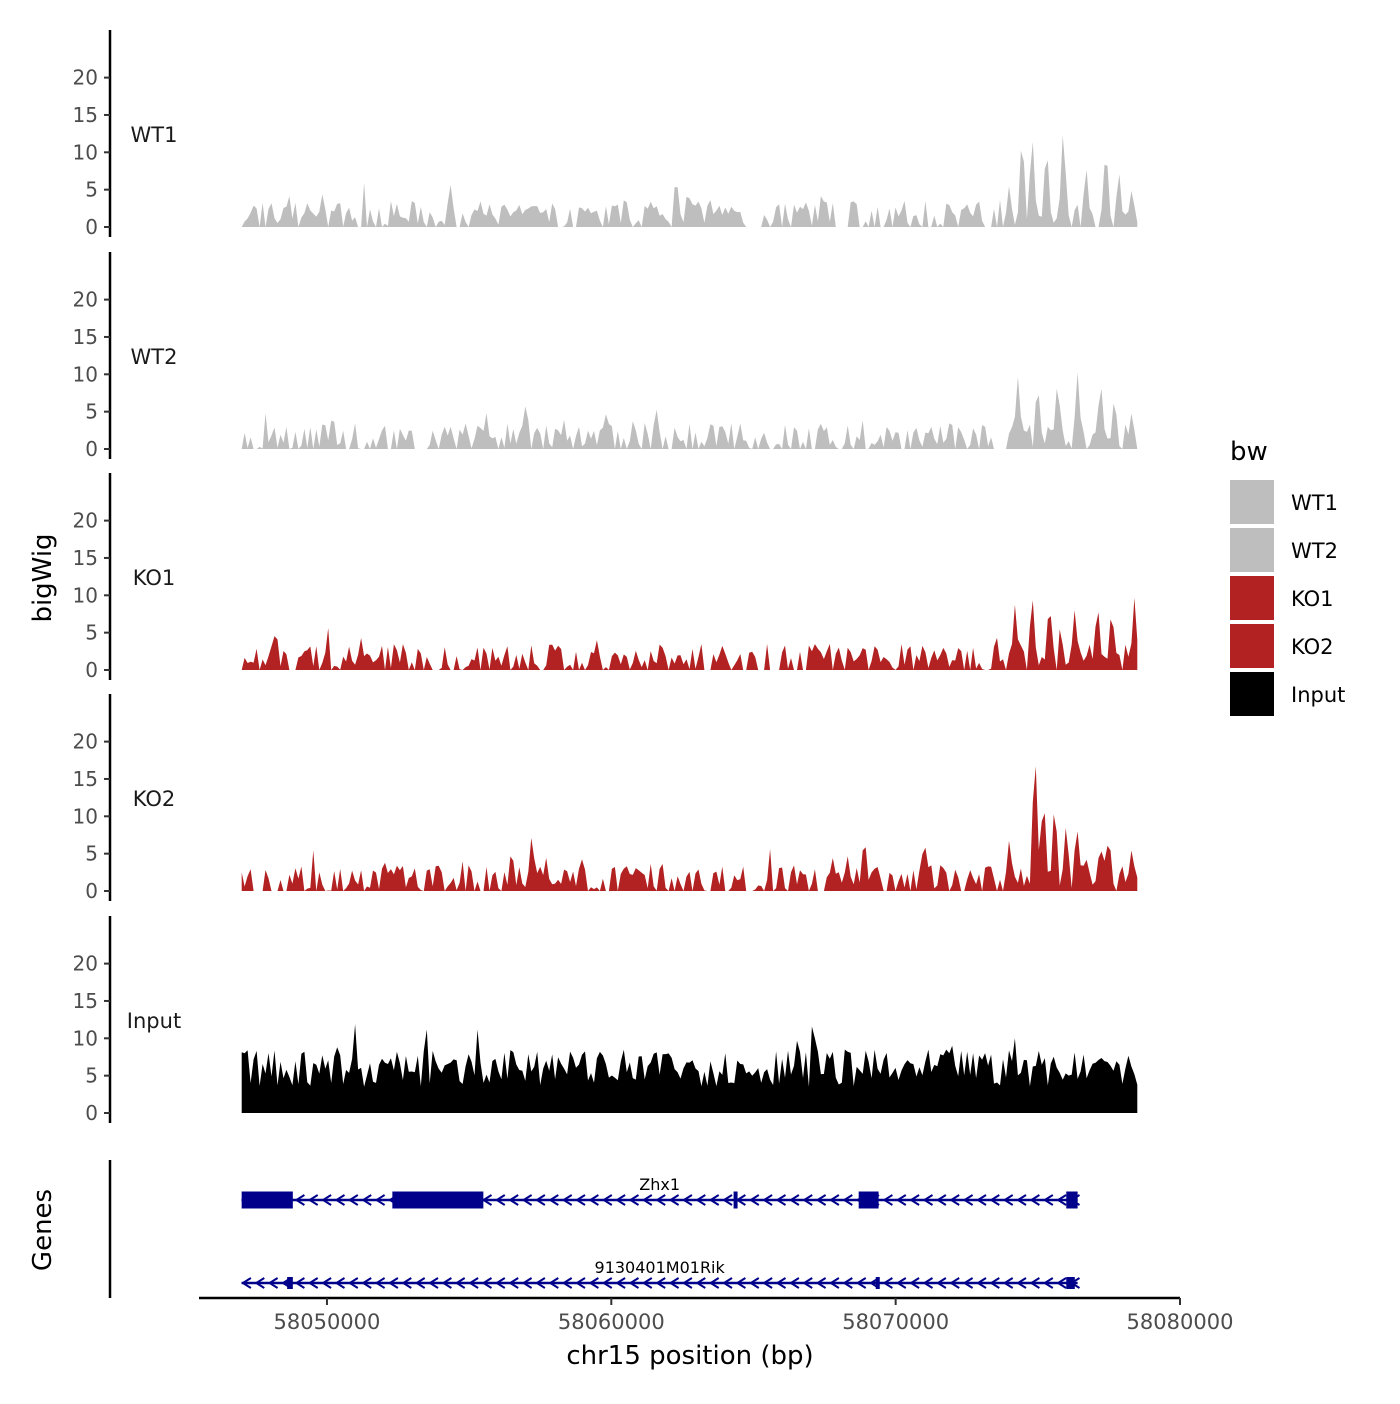  I want to click on track-wt2: 0 5 10 15 20 WT2, so click(605, 356).